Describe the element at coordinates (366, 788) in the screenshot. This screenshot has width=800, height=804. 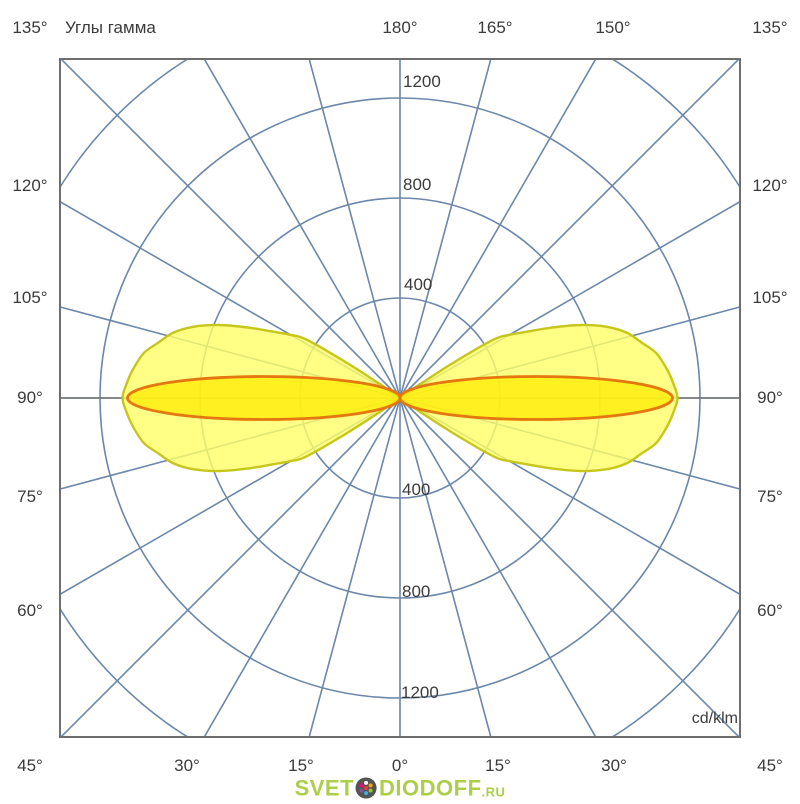
I see `watermark-palette-logo-icon` at that location.